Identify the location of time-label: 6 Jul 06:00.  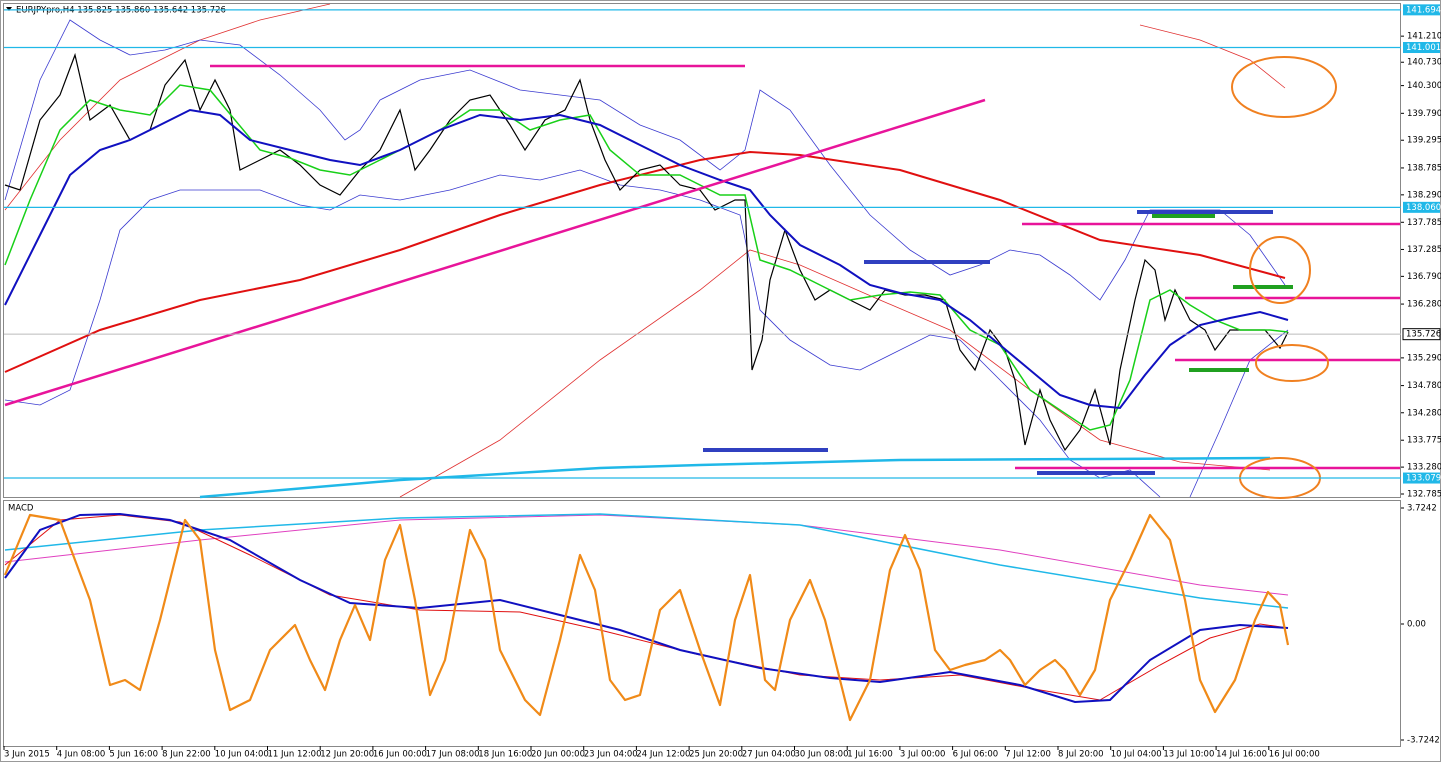
(976, 755).